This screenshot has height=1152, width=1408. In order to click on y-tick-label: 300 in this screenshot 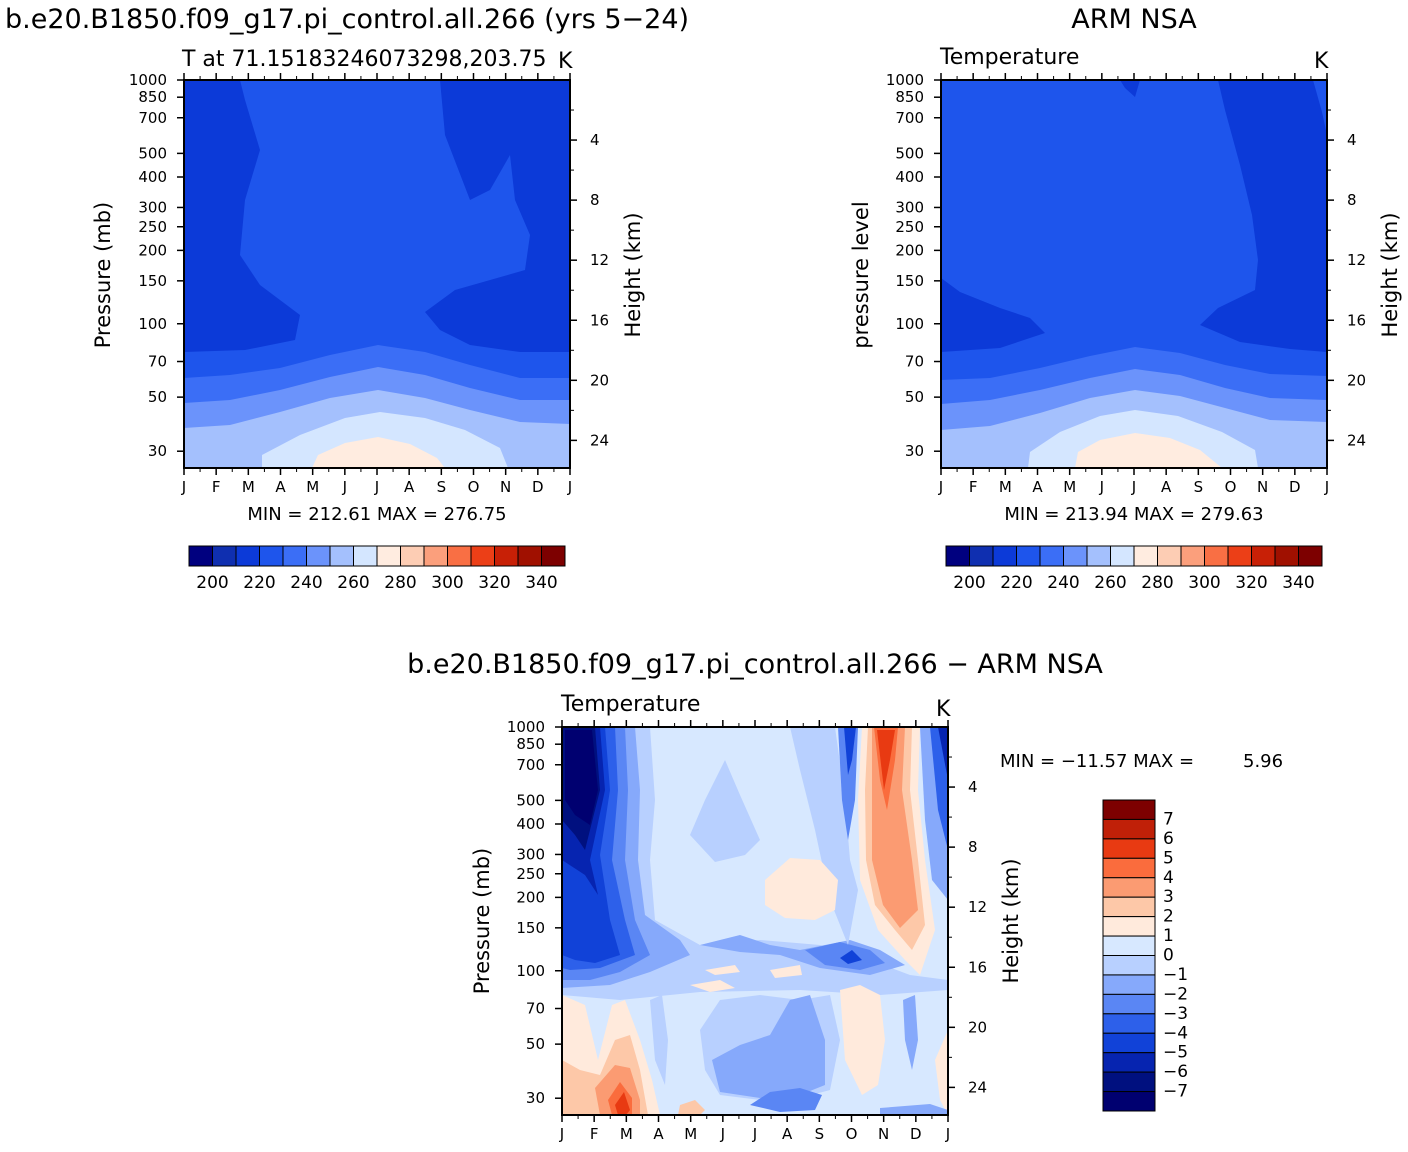, I will do `click(152, 207)`.